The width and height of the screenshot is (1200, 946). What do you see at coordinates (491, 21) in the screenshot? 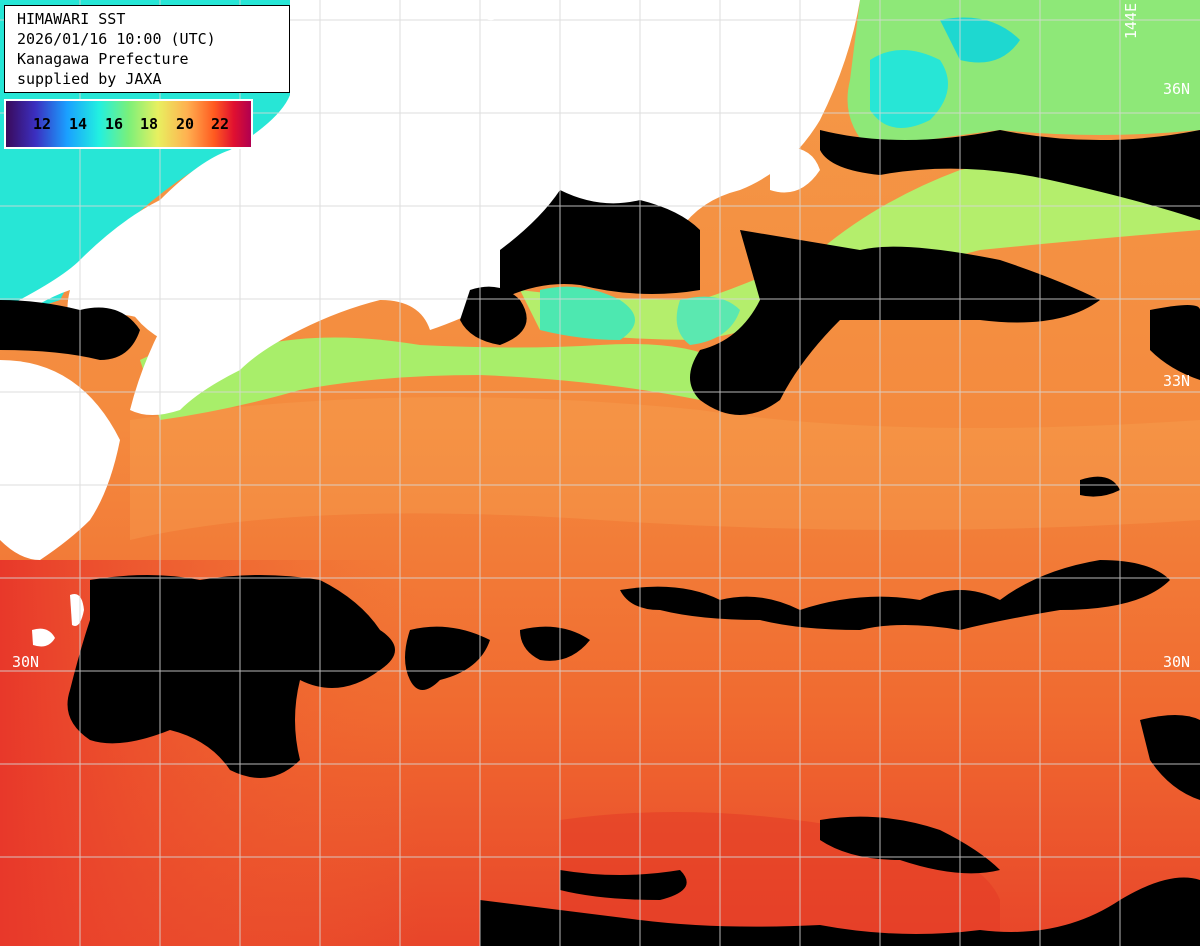
I see `lon-label-136e: 136E` at bounding box center [491, 21].